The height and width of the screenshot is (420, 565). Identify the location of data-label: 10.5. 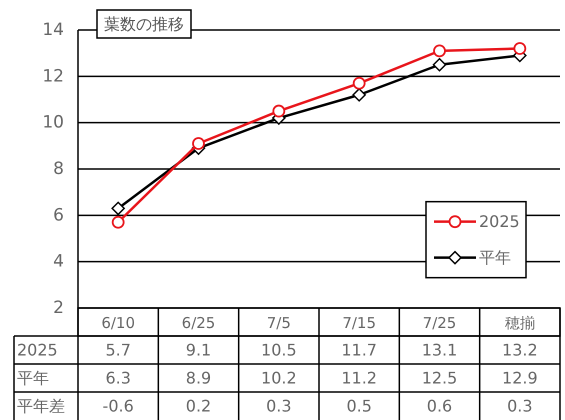
(279, 350).